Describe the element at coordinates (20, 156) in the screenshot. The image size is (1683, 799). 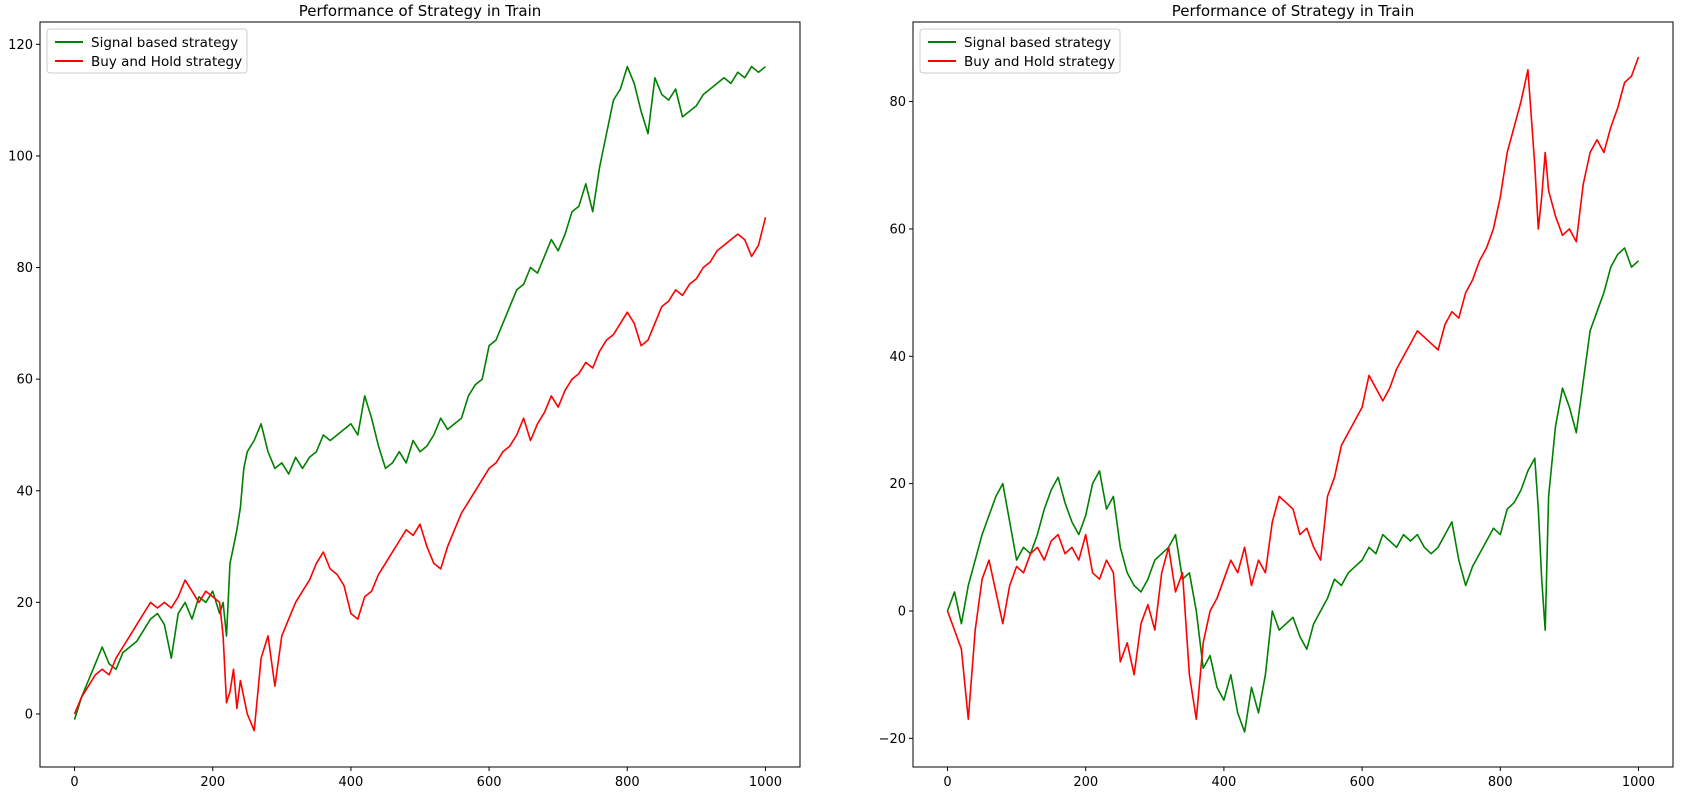
I see `y-tick-label: 100` at that location.